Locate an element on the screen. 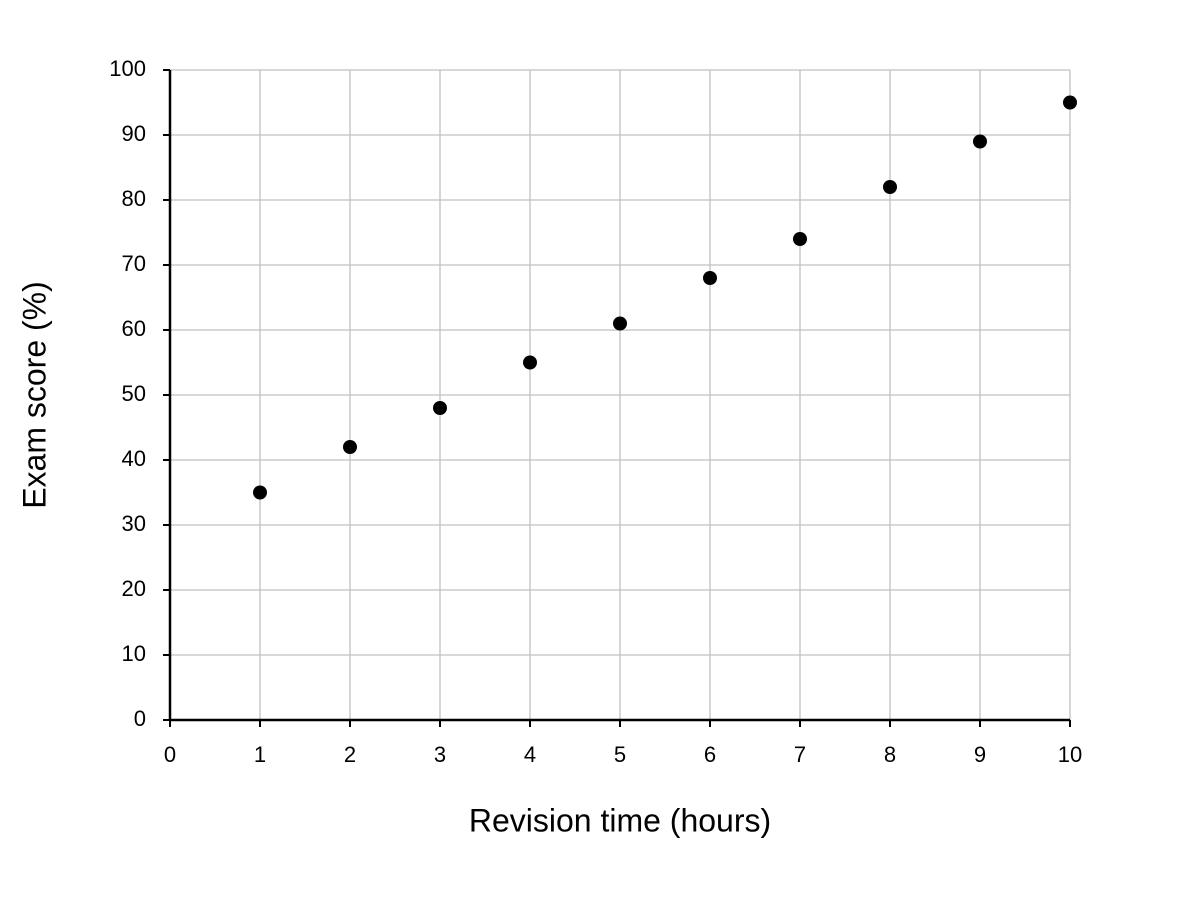 This screenshot has width=1200, height=900. x-tick-label: 6 is located at coordinates (710, 754).